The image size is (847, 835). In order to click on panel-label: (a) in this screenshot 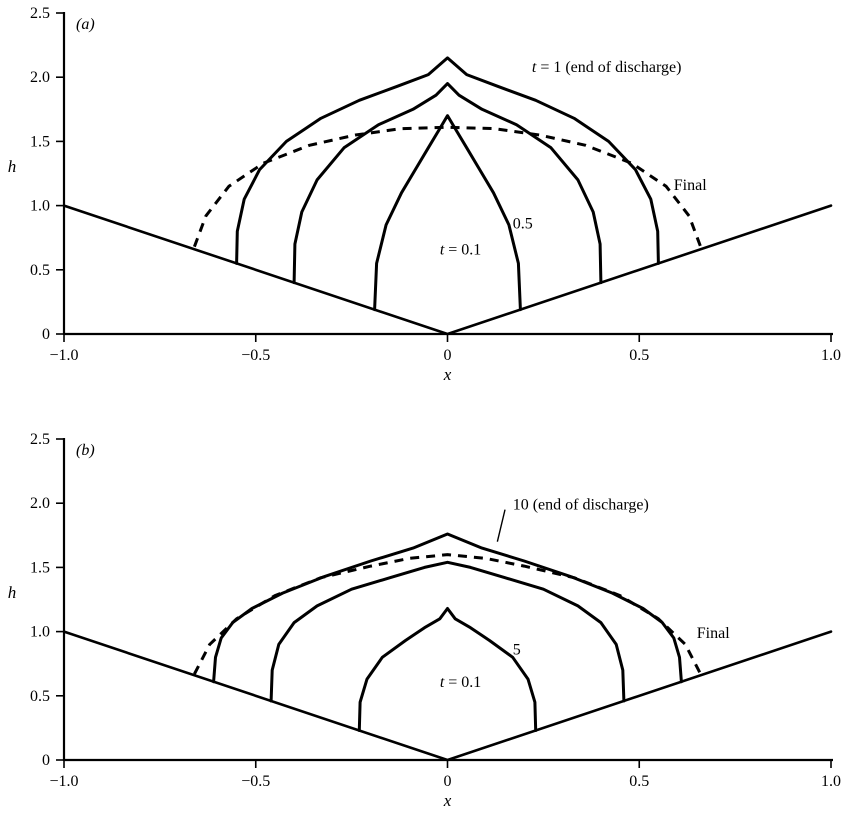, I will do `click(85, 24)`.